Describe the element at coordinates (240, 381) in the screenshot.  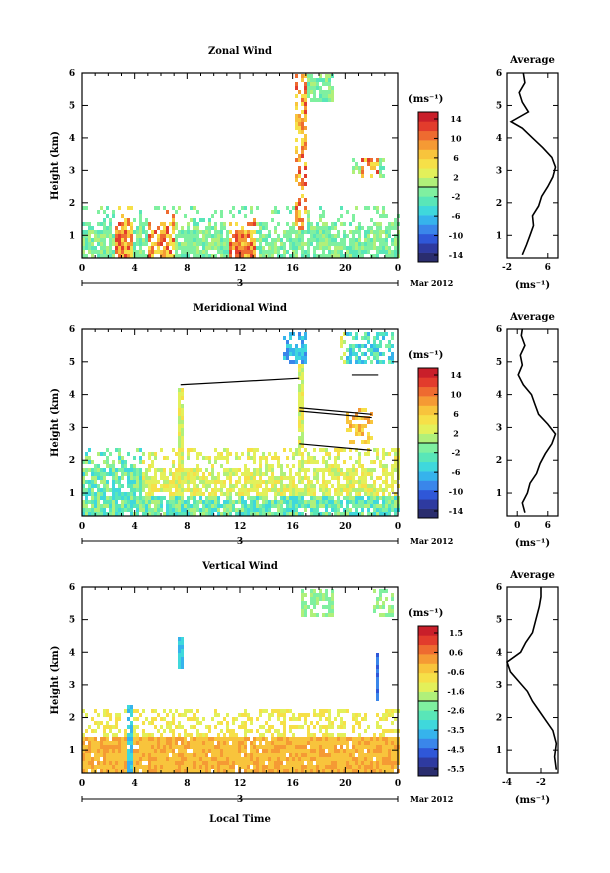
I see `connector-line` at that location.